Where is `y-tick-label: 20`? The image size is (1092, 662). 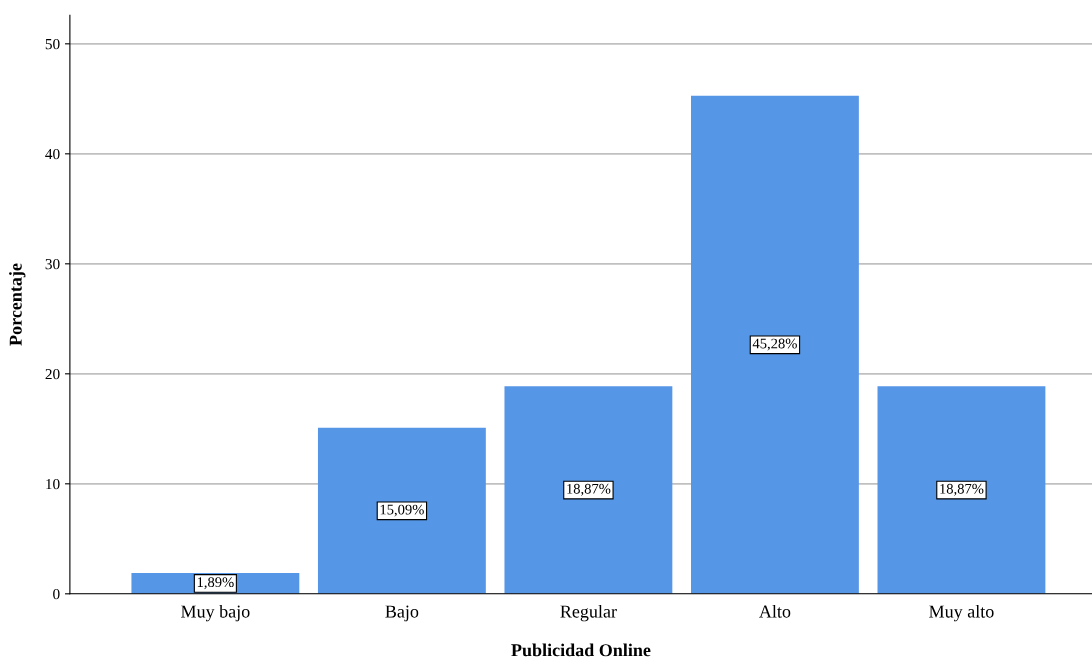 y-tick-label: 20 is located at coordinates (52, 374).